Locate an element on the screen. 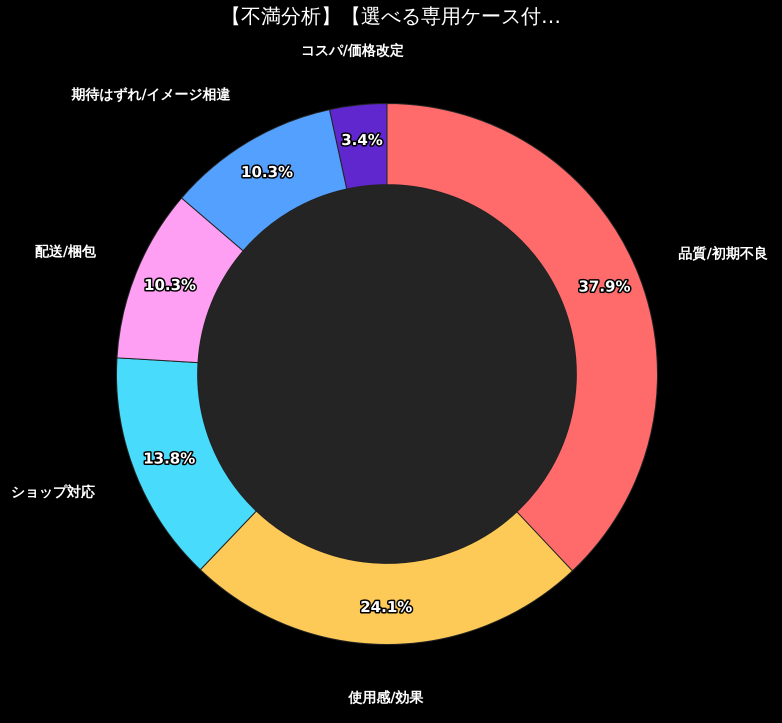  slice-label: ショップ対応 is located at coordinates (52, 491).